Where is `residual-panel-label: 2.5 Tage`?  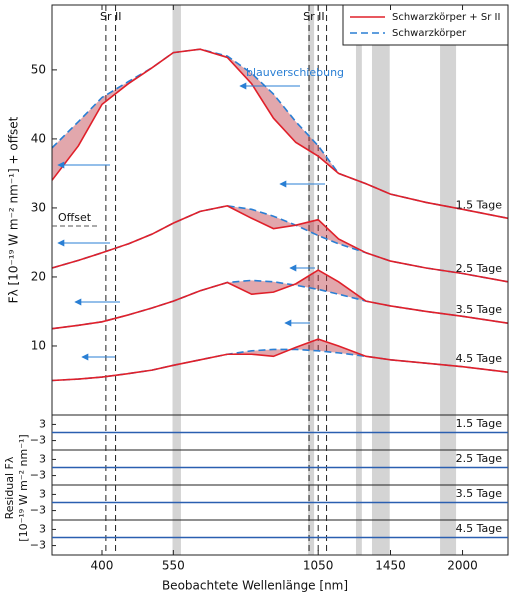
residual-panel-label: 2.5 Tage is located at coordinates (479, 458).